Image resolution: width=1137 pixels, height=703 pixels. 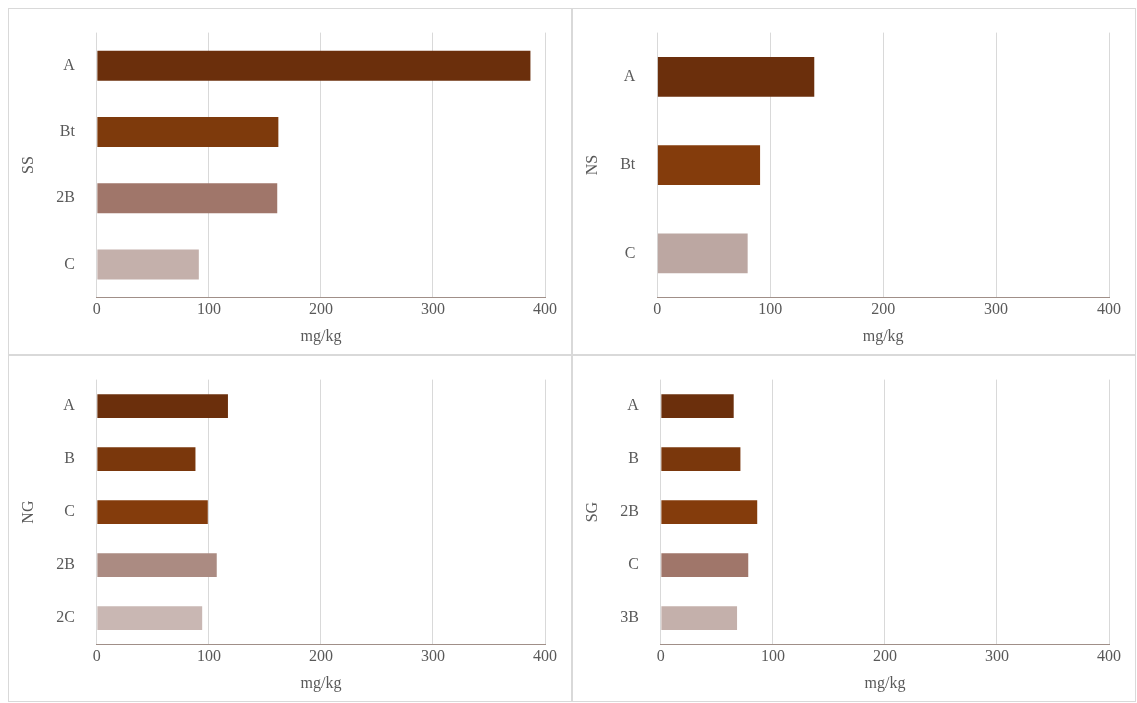 What do you see at coordinates (27, 165) in the screenshot?
I see `y-axis-title: SS` at bounding box center [27, 165].